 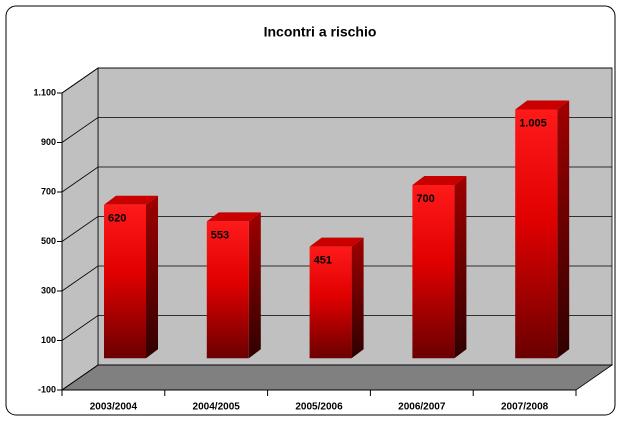 What do you see at coordinates (319, 407) in the screenshot?
I see `x-tick-label: 2005/2006` at bounding box center [319, 407].